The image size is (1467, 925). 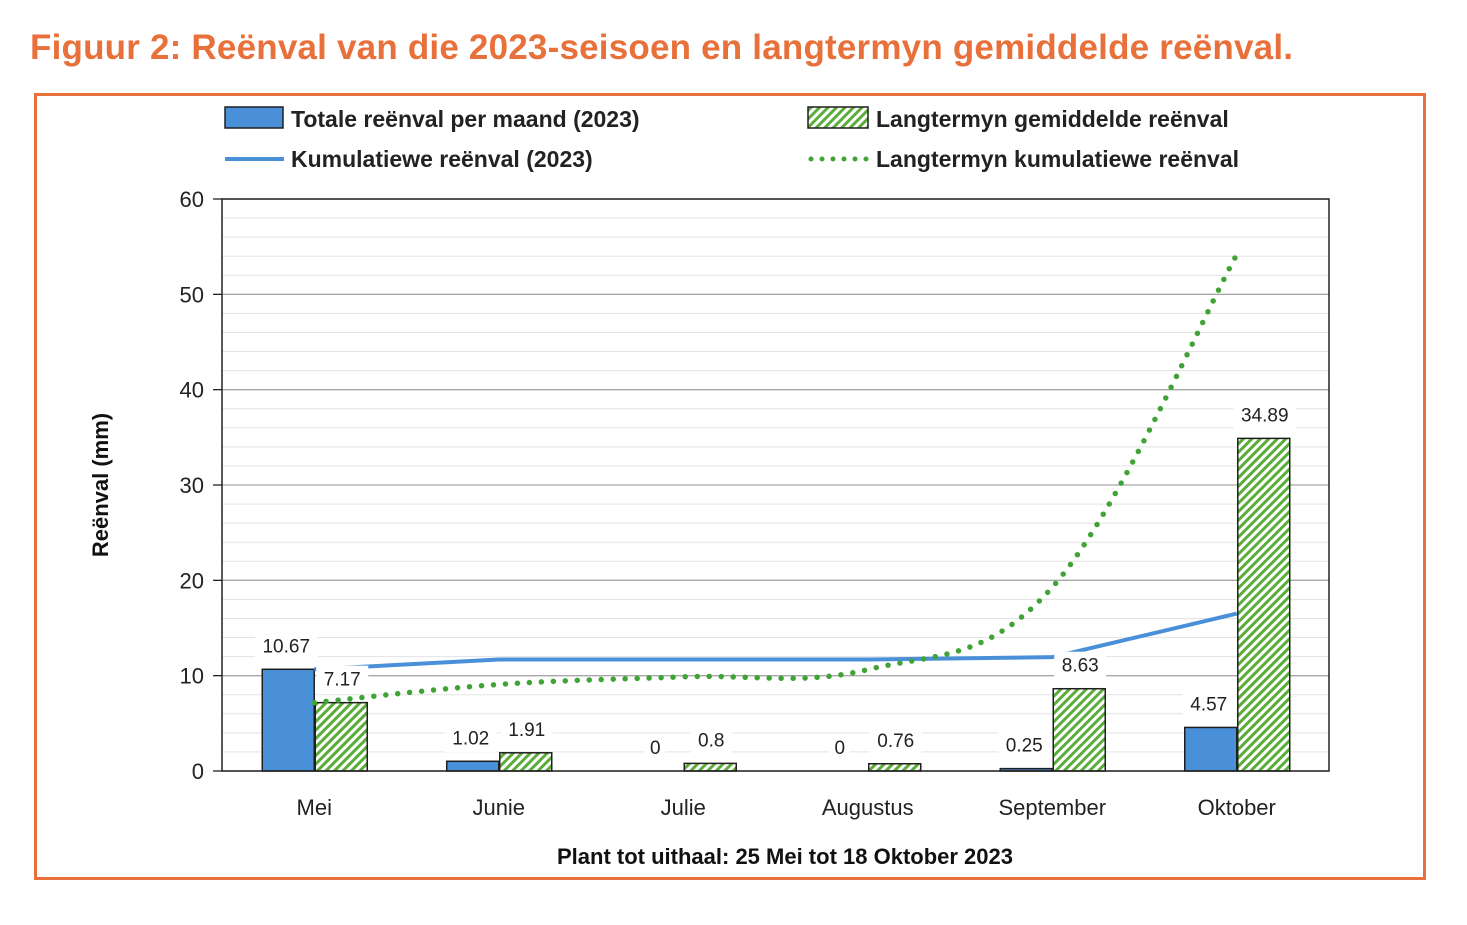 I want to click on y-tick-label: 50, so click(x=192, y=294).